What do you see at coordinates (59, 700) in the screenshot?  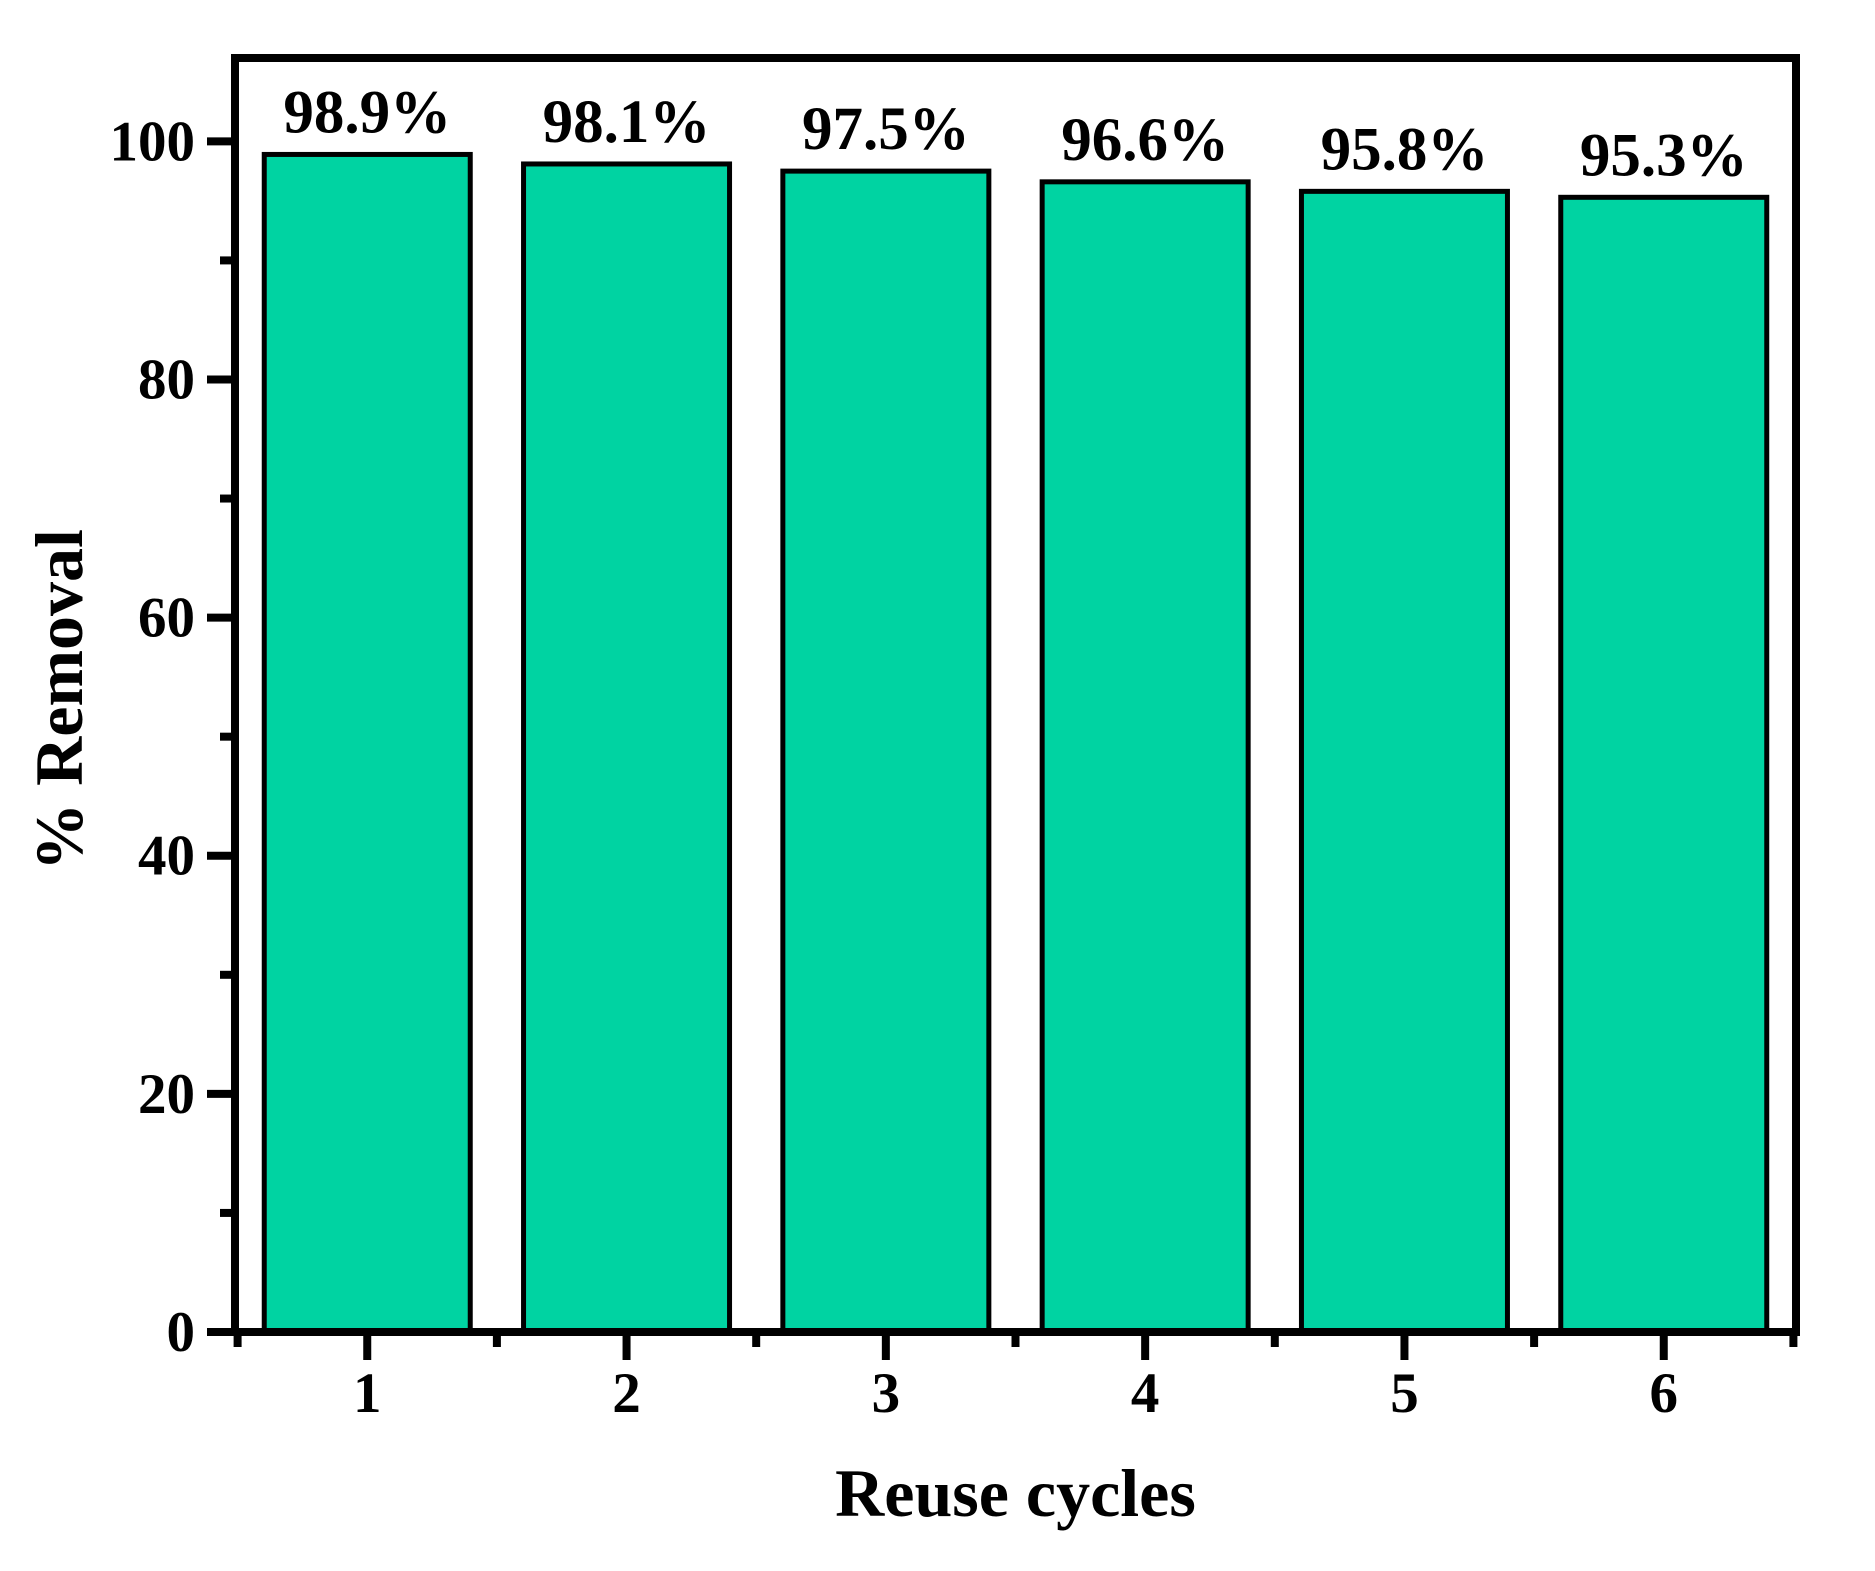 I see `y-axis-title: % Removal` at bounding box center [59, 700].